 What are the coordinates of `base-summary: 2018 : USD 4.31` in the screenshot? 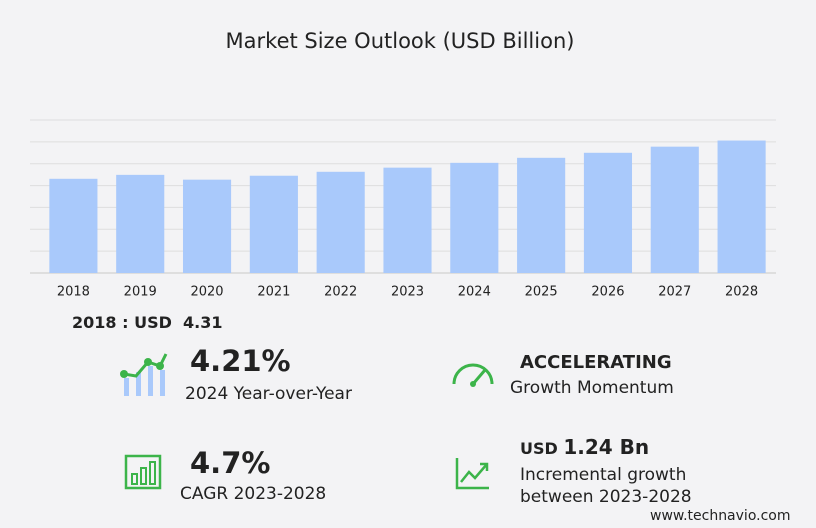 It's located at (147, 322).